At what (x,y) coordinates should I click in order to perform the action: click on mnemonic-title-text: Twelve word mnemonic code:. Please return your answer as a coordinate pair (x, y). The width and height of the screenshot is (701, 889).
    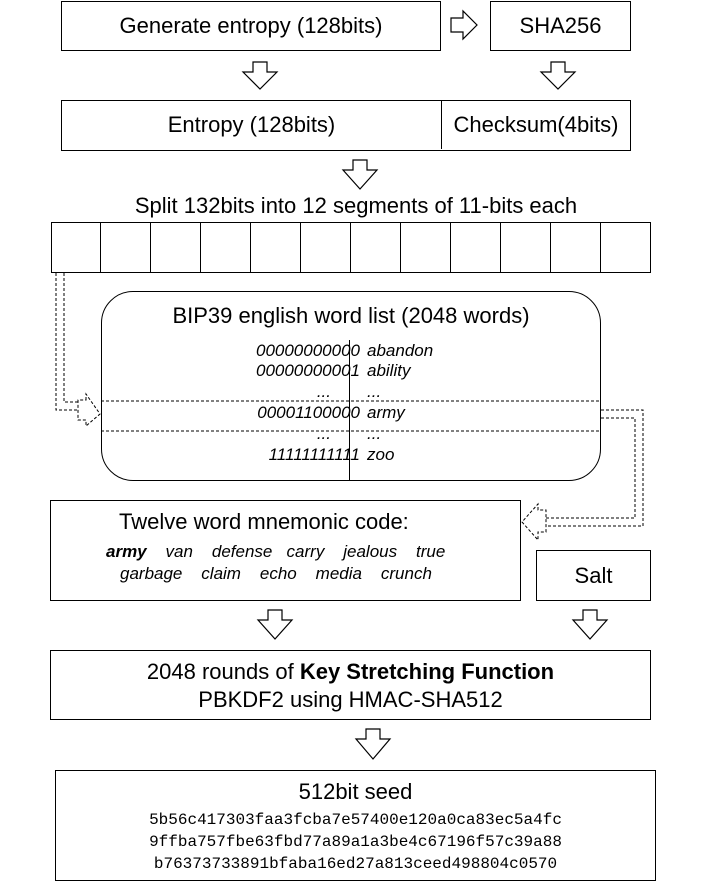
    Looking at the image, I should click on (264, 521).